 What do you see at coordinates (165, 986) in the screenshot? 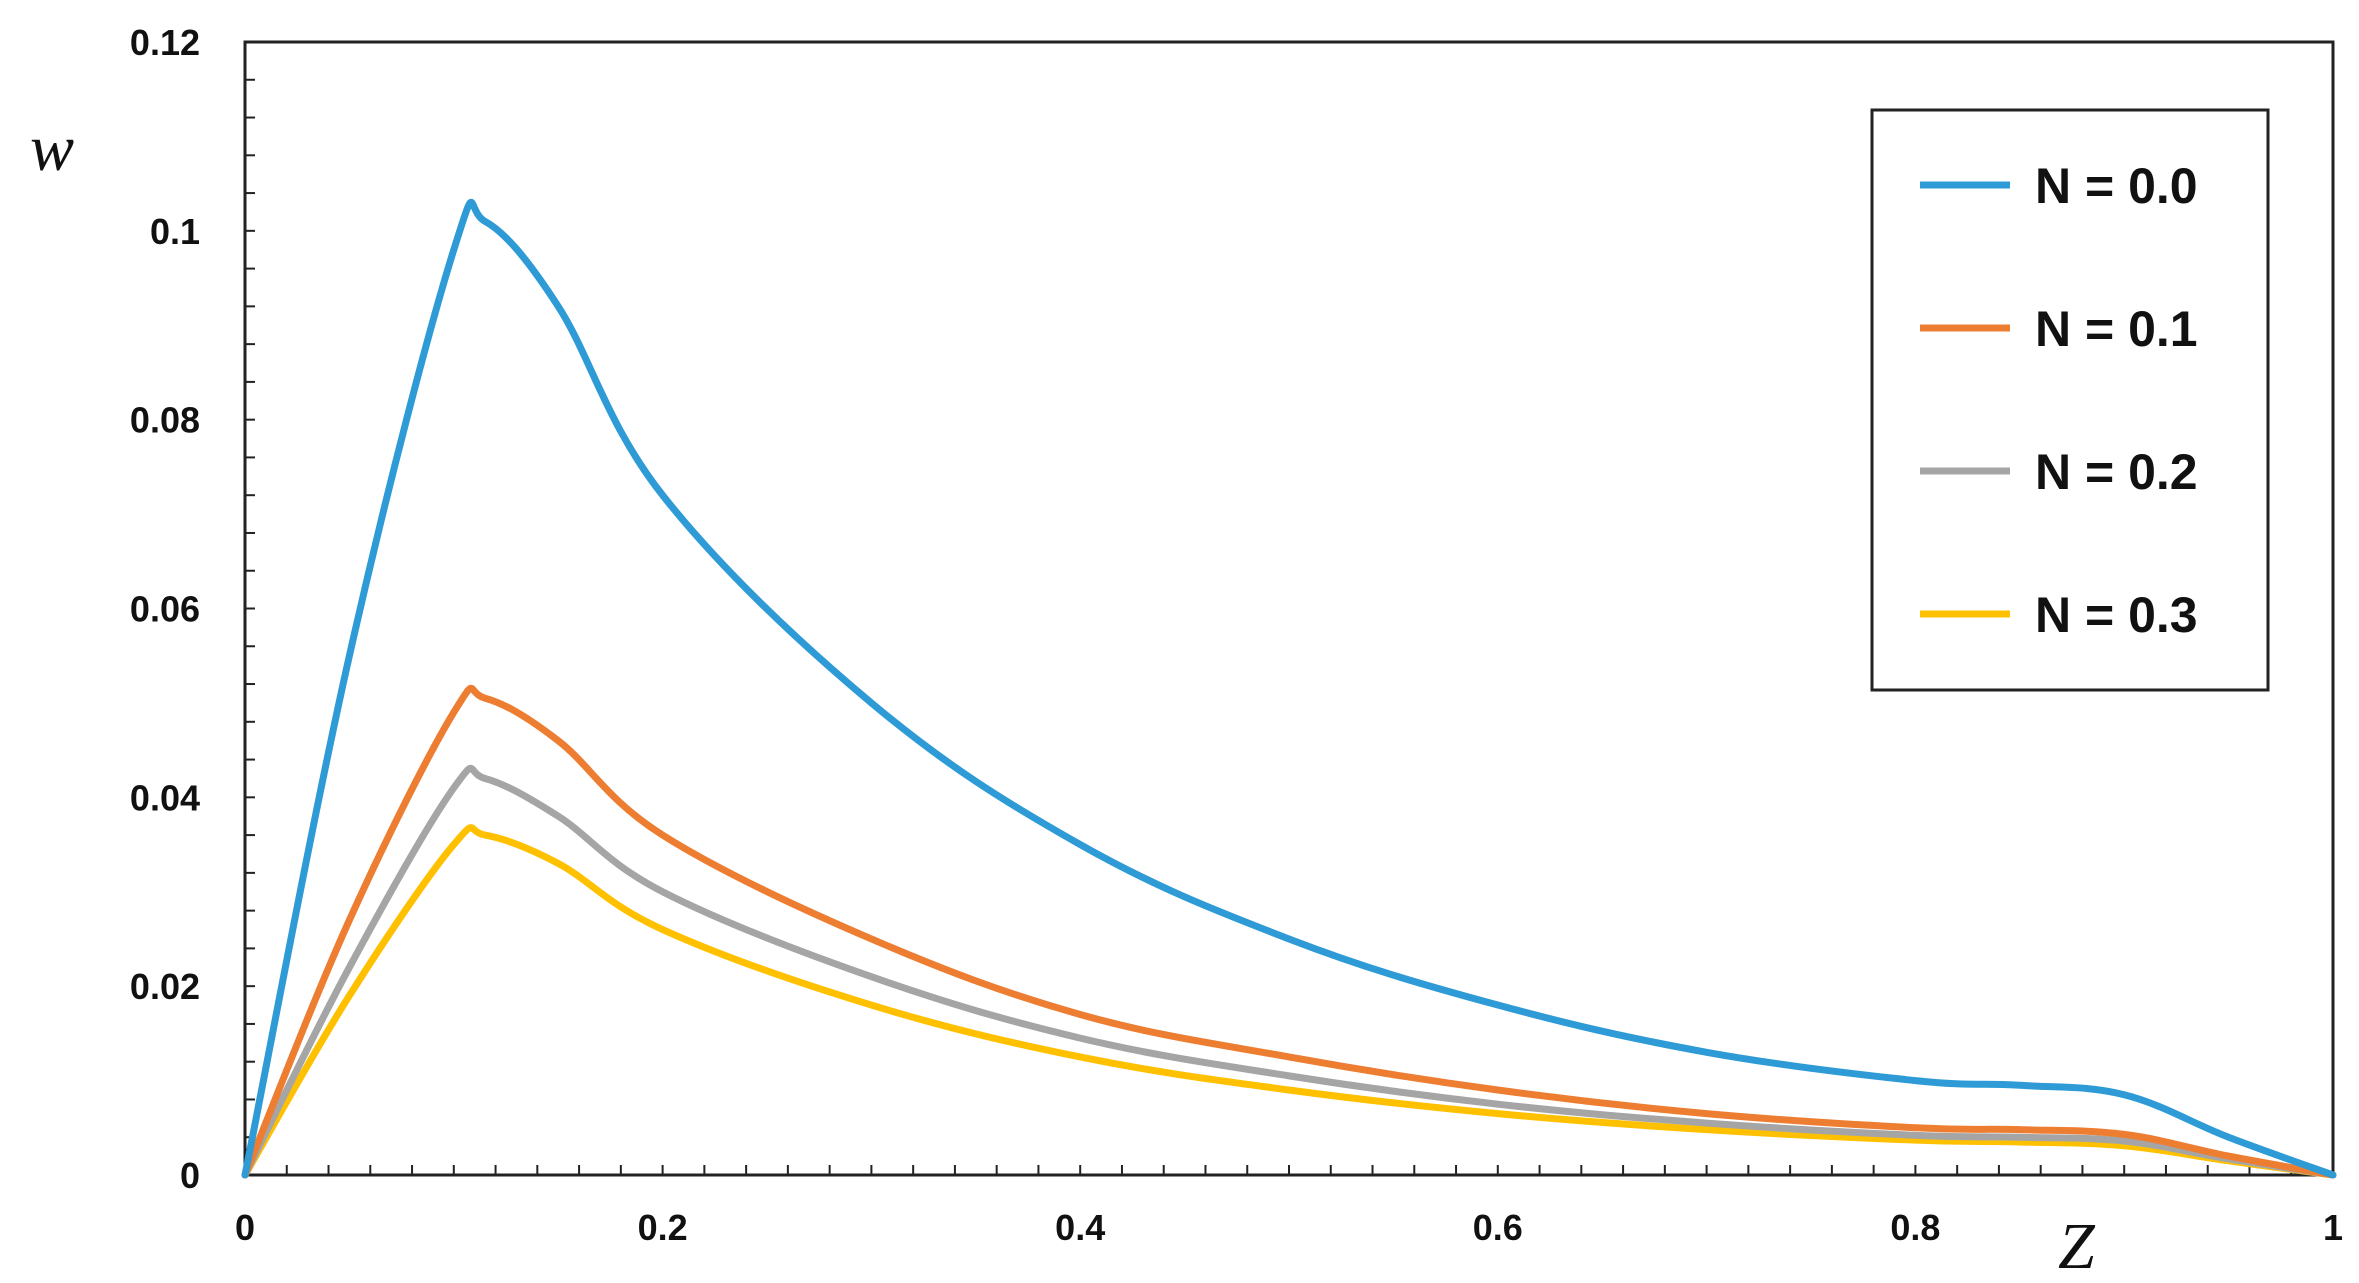
I see `y-tick-label: 0.02` at bounding box center [165, 986].